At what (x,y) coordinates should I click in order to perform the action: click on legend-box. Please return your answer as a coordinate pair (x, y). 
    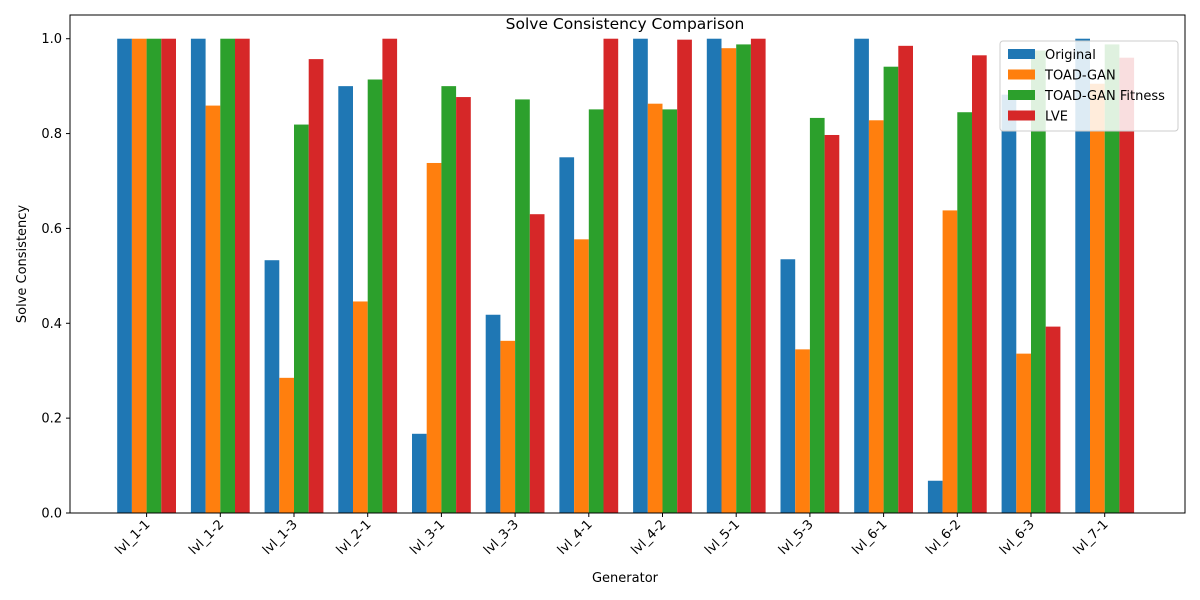
    Looking at the image, I should click on (1089, 86).